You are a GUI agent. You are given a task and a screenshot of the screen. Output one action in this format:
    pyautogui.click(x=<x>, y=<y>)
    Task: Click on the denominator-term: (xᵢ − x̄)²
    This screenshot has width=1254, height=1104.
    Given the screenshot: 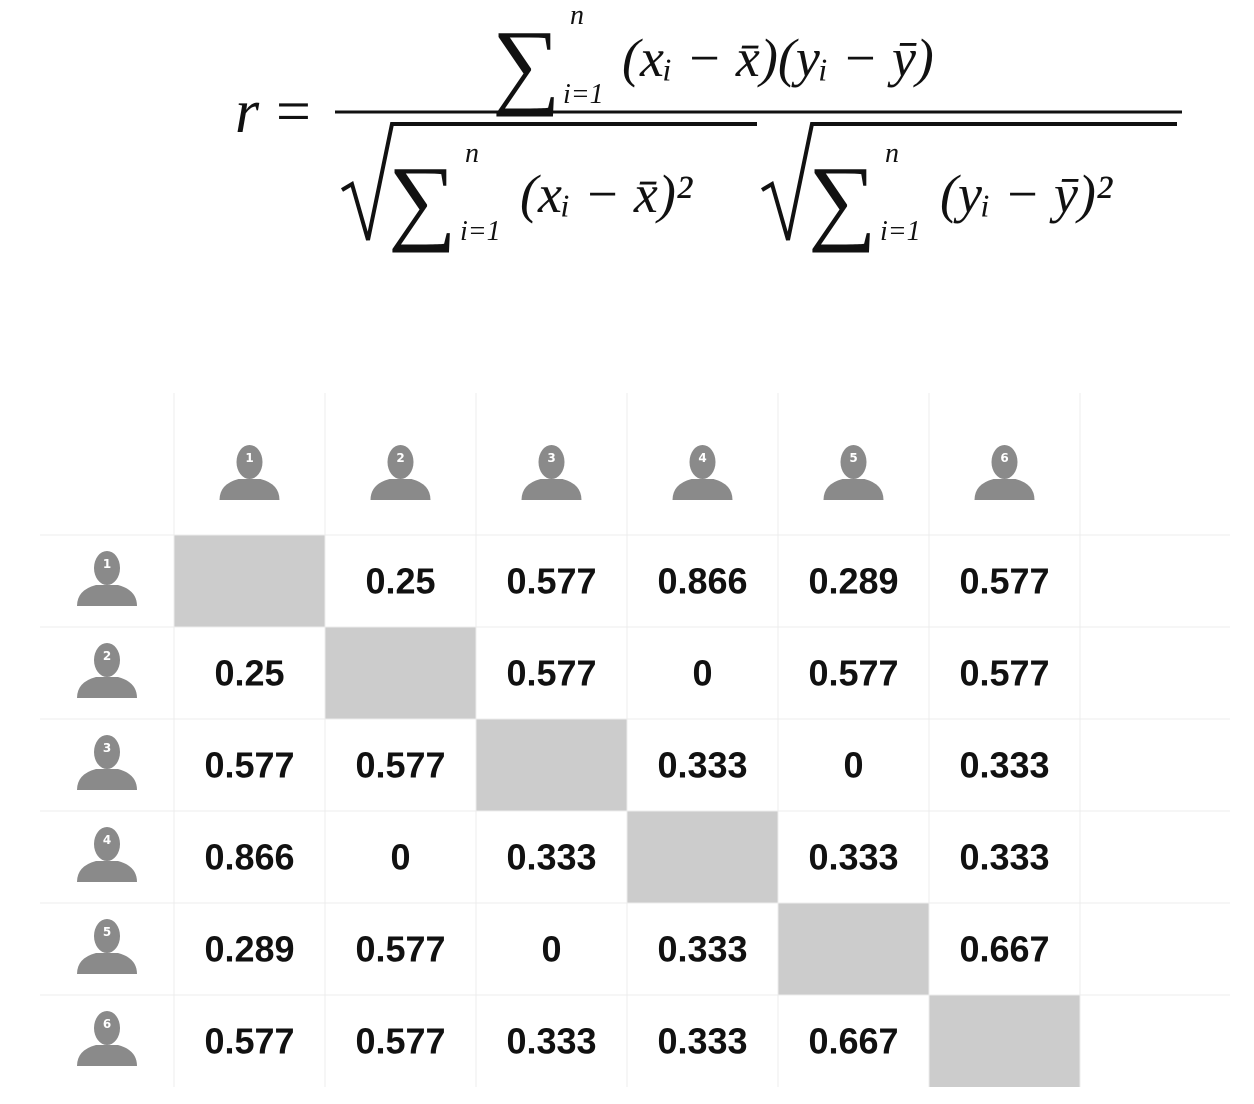 What is the action you would take?
    pyautogui.click(x=606, y=194)
    